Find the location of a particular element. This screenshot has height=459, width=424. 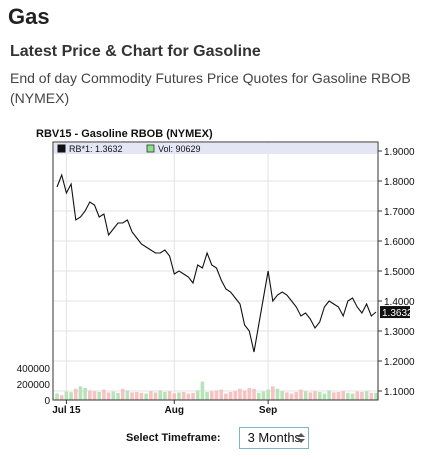

timeframe-control: Select Timeframe: 3 Months is located at coordinates (217, 438).